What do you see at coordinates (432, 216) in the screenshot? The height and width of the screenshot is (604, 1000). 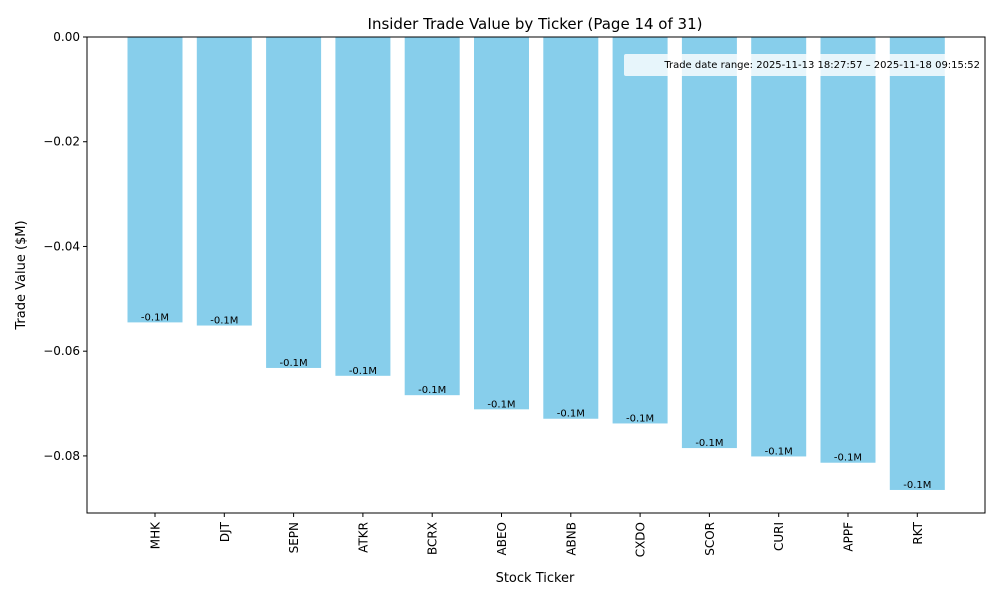 I see `bar-bcrx` at bounding box center [432, 216].